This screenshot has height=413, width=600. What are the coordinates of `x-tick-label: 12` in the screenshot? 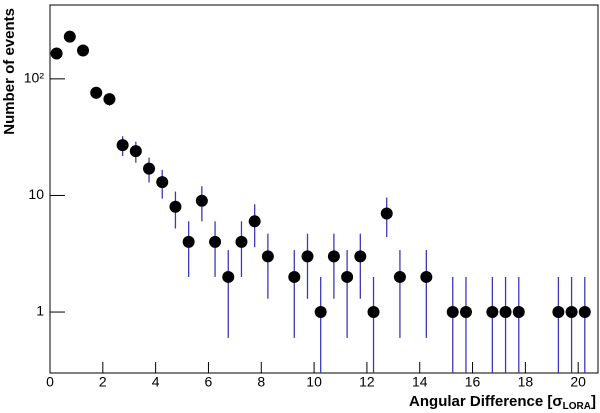 It's located at (367, 382).